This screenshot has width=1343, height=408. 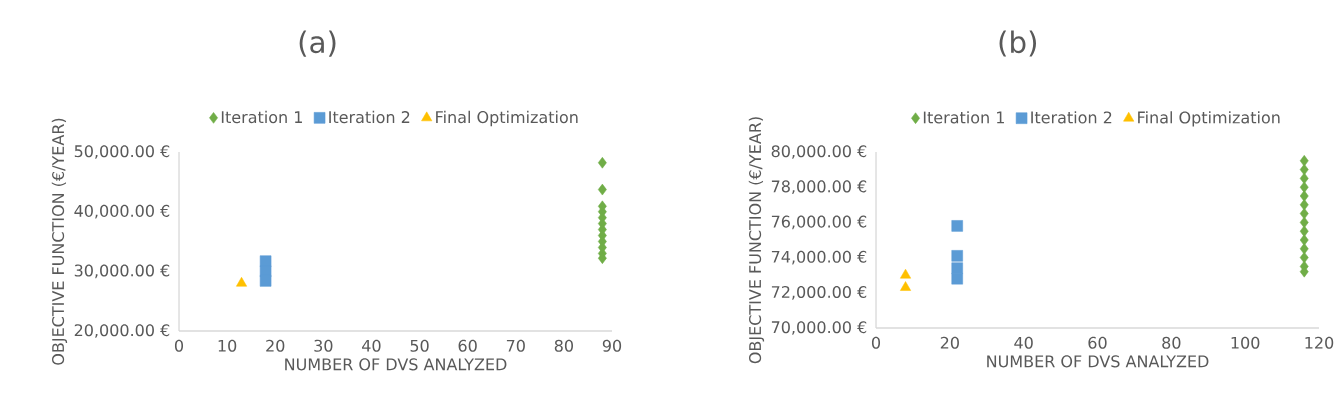 I want to click on y-tick-label: 80,000.00 €, so click(x=819, y=152).